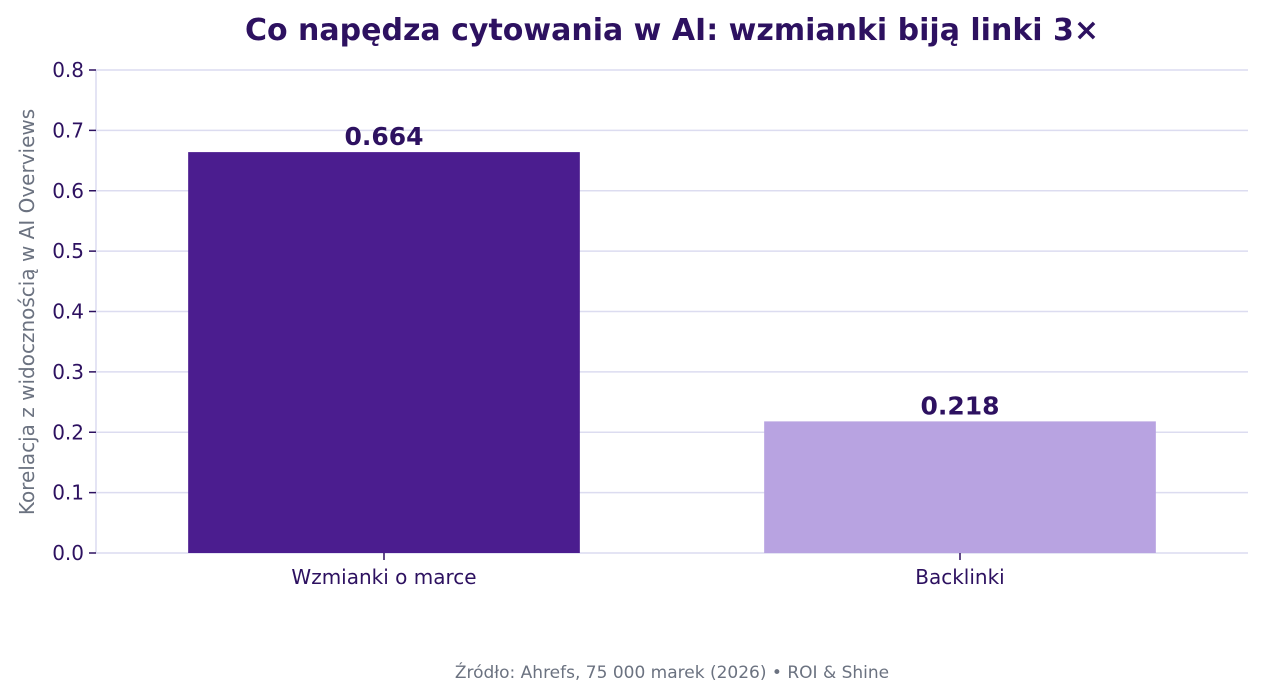  Describe the element at coordinates (960, 487) in the screenshot. I see `bar` at that location.